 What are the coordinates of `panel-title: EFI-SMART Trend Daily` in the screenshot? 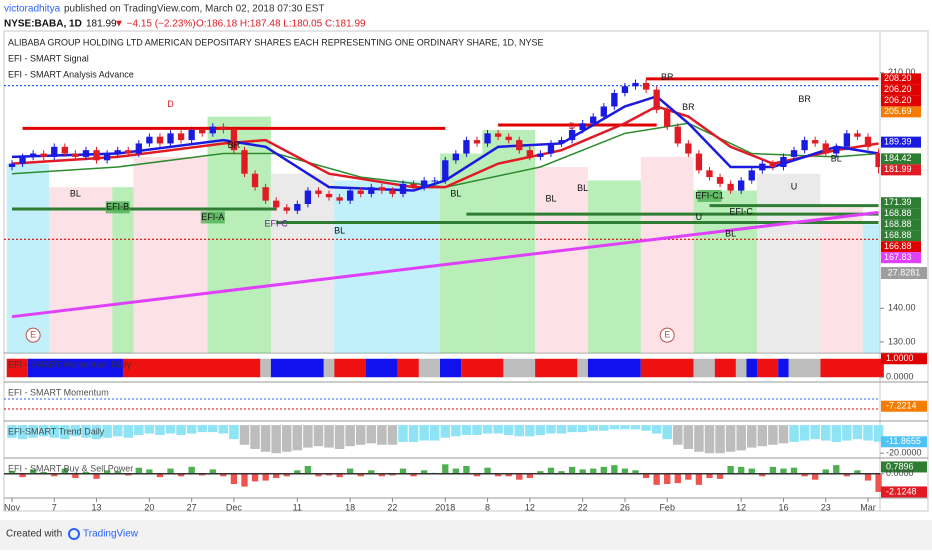 It's located at (56, 431).